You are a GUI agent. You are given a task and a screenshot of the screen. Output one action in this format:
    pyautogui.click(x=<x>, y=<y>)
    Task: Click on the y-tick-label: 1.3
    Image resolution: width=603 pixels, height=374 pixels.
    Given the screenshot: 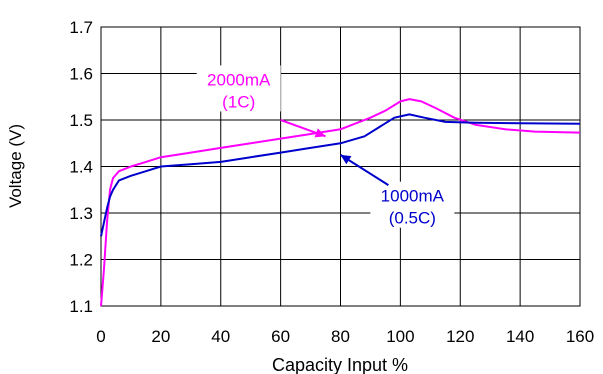 What is the action you would take?
    pyautogui.click(x=81, y=213)
    